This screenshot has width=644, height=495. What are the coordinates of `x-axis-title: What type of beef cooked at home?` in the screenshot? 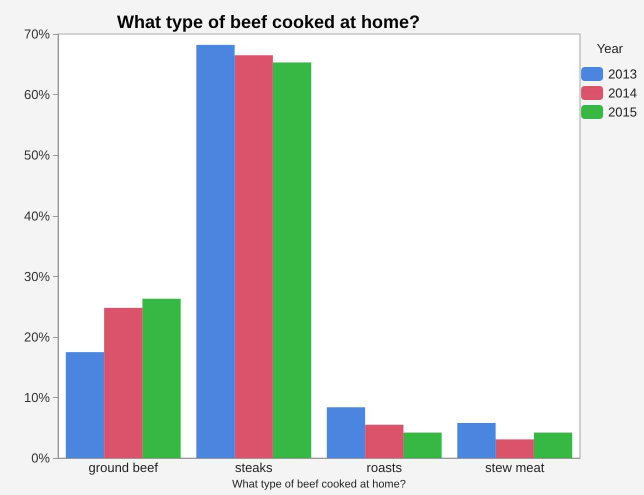 It's located at (319, 484).